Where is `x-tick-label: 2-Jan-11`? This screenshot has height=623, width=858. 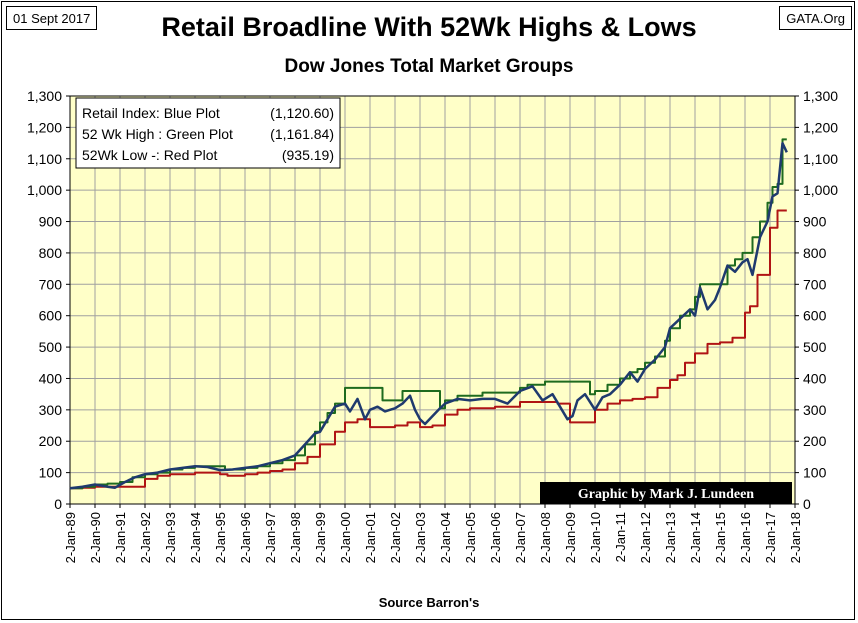
x-tick-label: 2-Jan-11 is located at coordinates (620, 537).